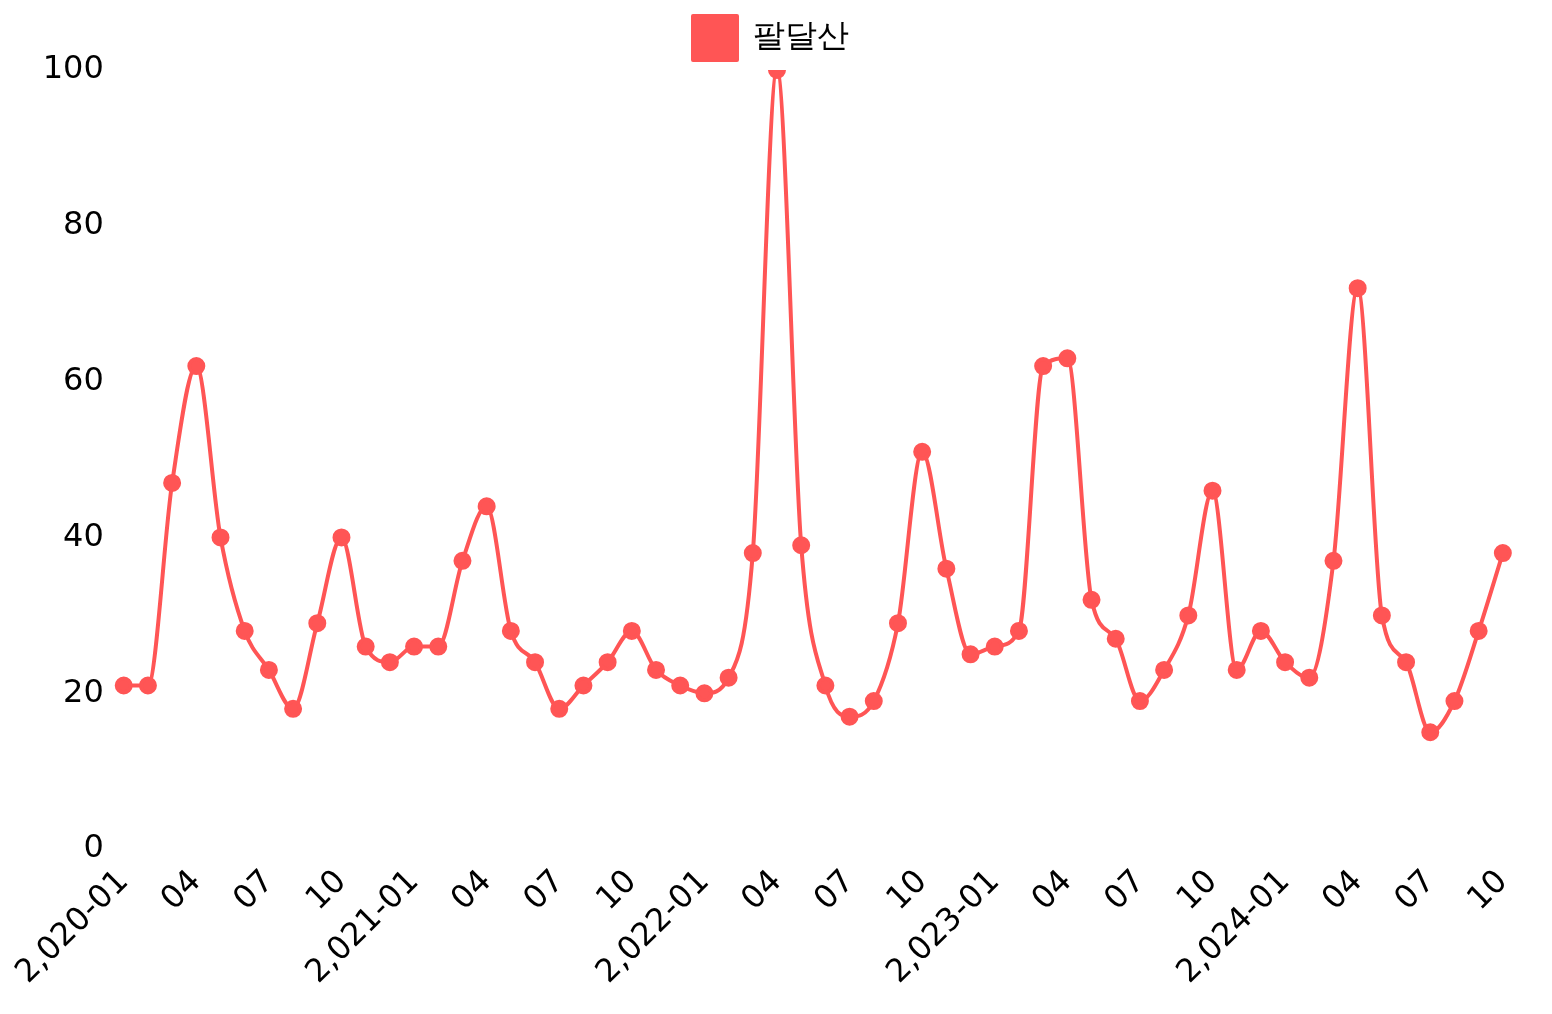 The height and width of the screenshot is (1014, 1552). I want to click on y-tick-label: 40, so click(83, 534).